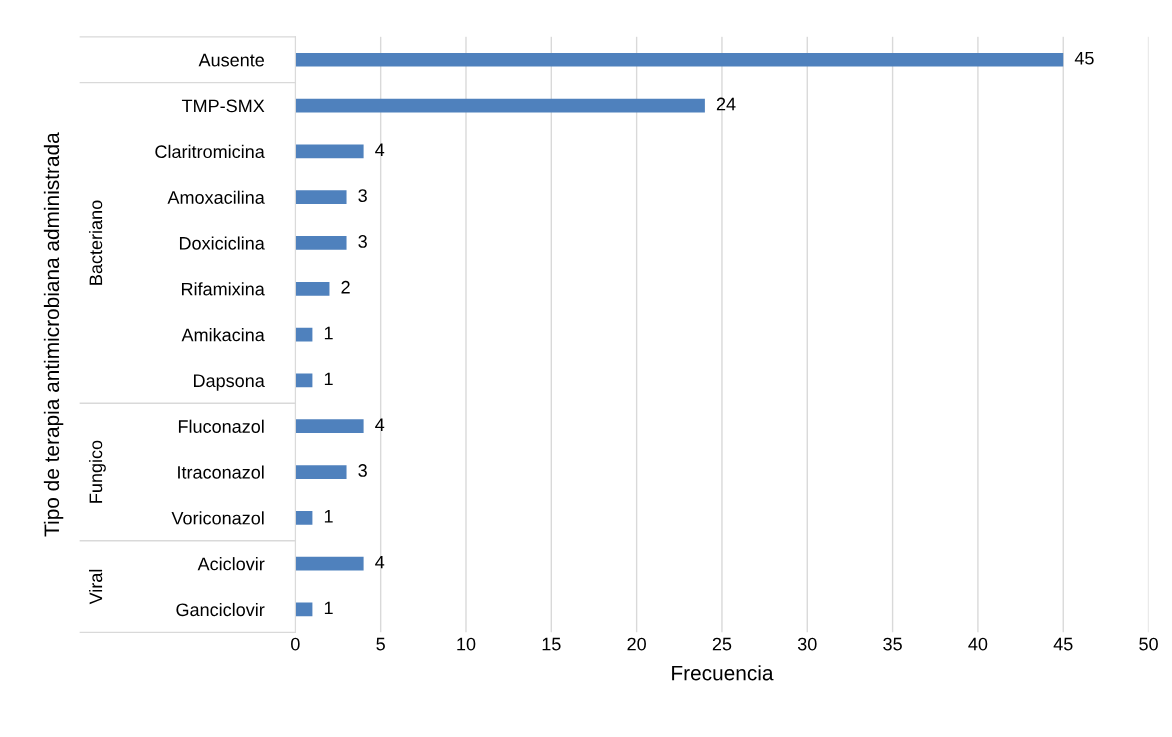 This screenshot has height=737, width=1172. What do you see at coordinates (53, 334) in the screenshot?
I see `y-axis-title: Tipo de terapia antimicrobiana administrada` at bounding box center [53, 334].